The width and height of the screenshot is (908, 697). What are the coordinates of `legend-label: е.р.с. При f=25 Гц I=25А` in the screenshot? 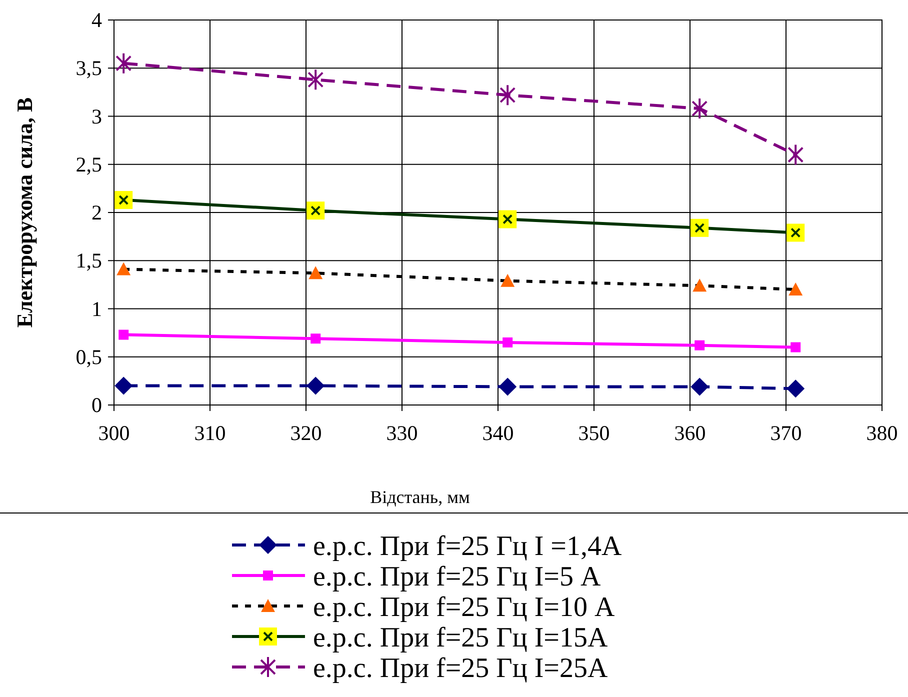 It's located at (460, 668).